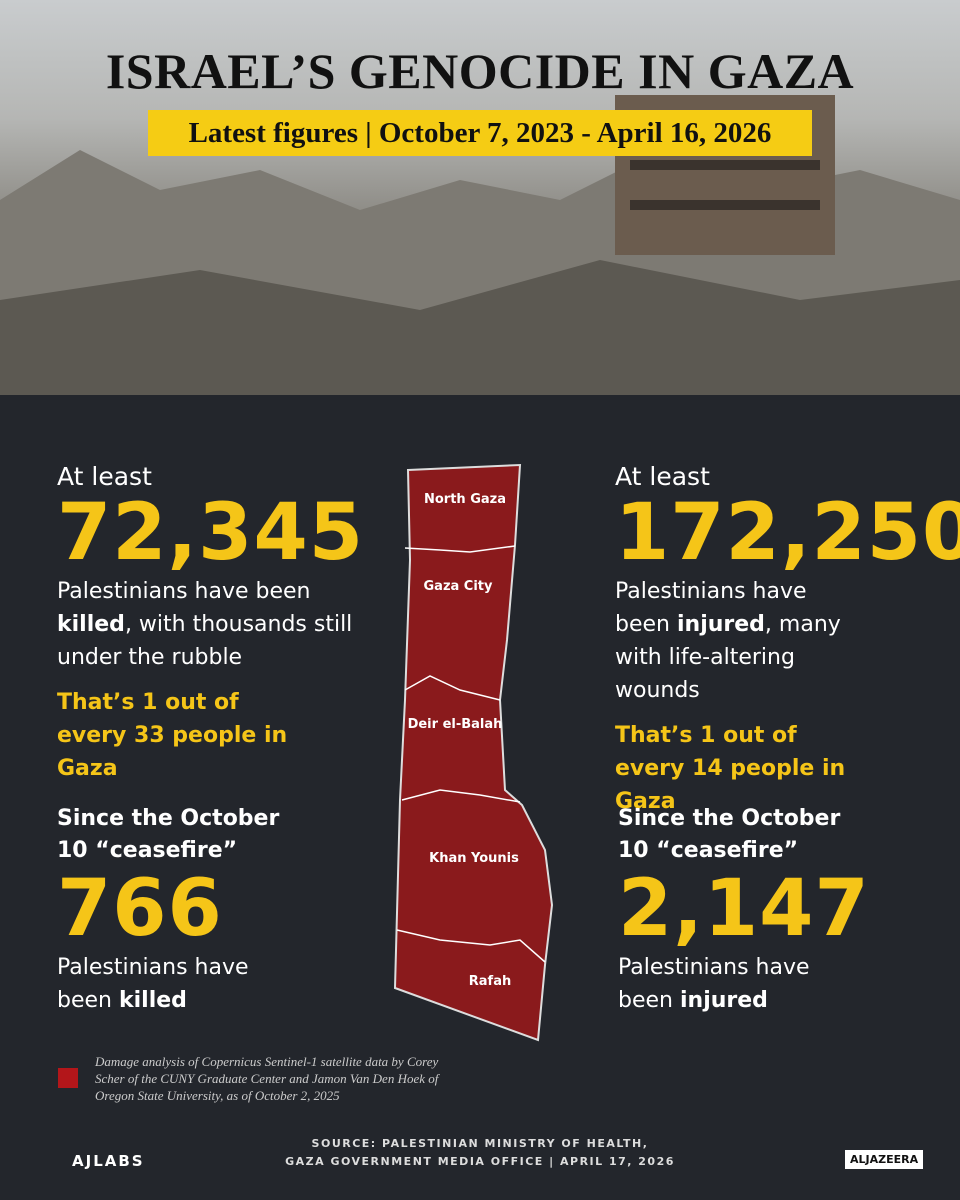 This screenshot has height=1200, width=960. I want to click on title: ISRAEL’S GENOCIDE IN GAZA, so click(480, 71).